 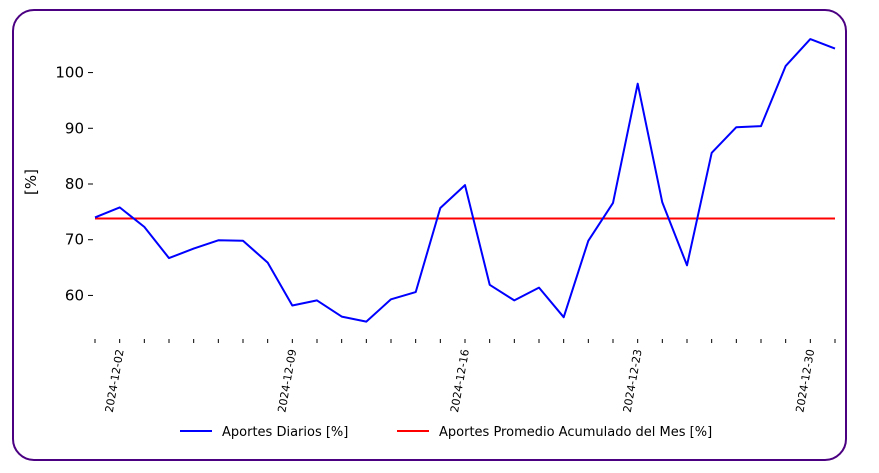 What do you see at coordinates (633, 380) in the screenshot?
I see `x-tick-label: 2024-12-23` at bounding box center [633, 380].